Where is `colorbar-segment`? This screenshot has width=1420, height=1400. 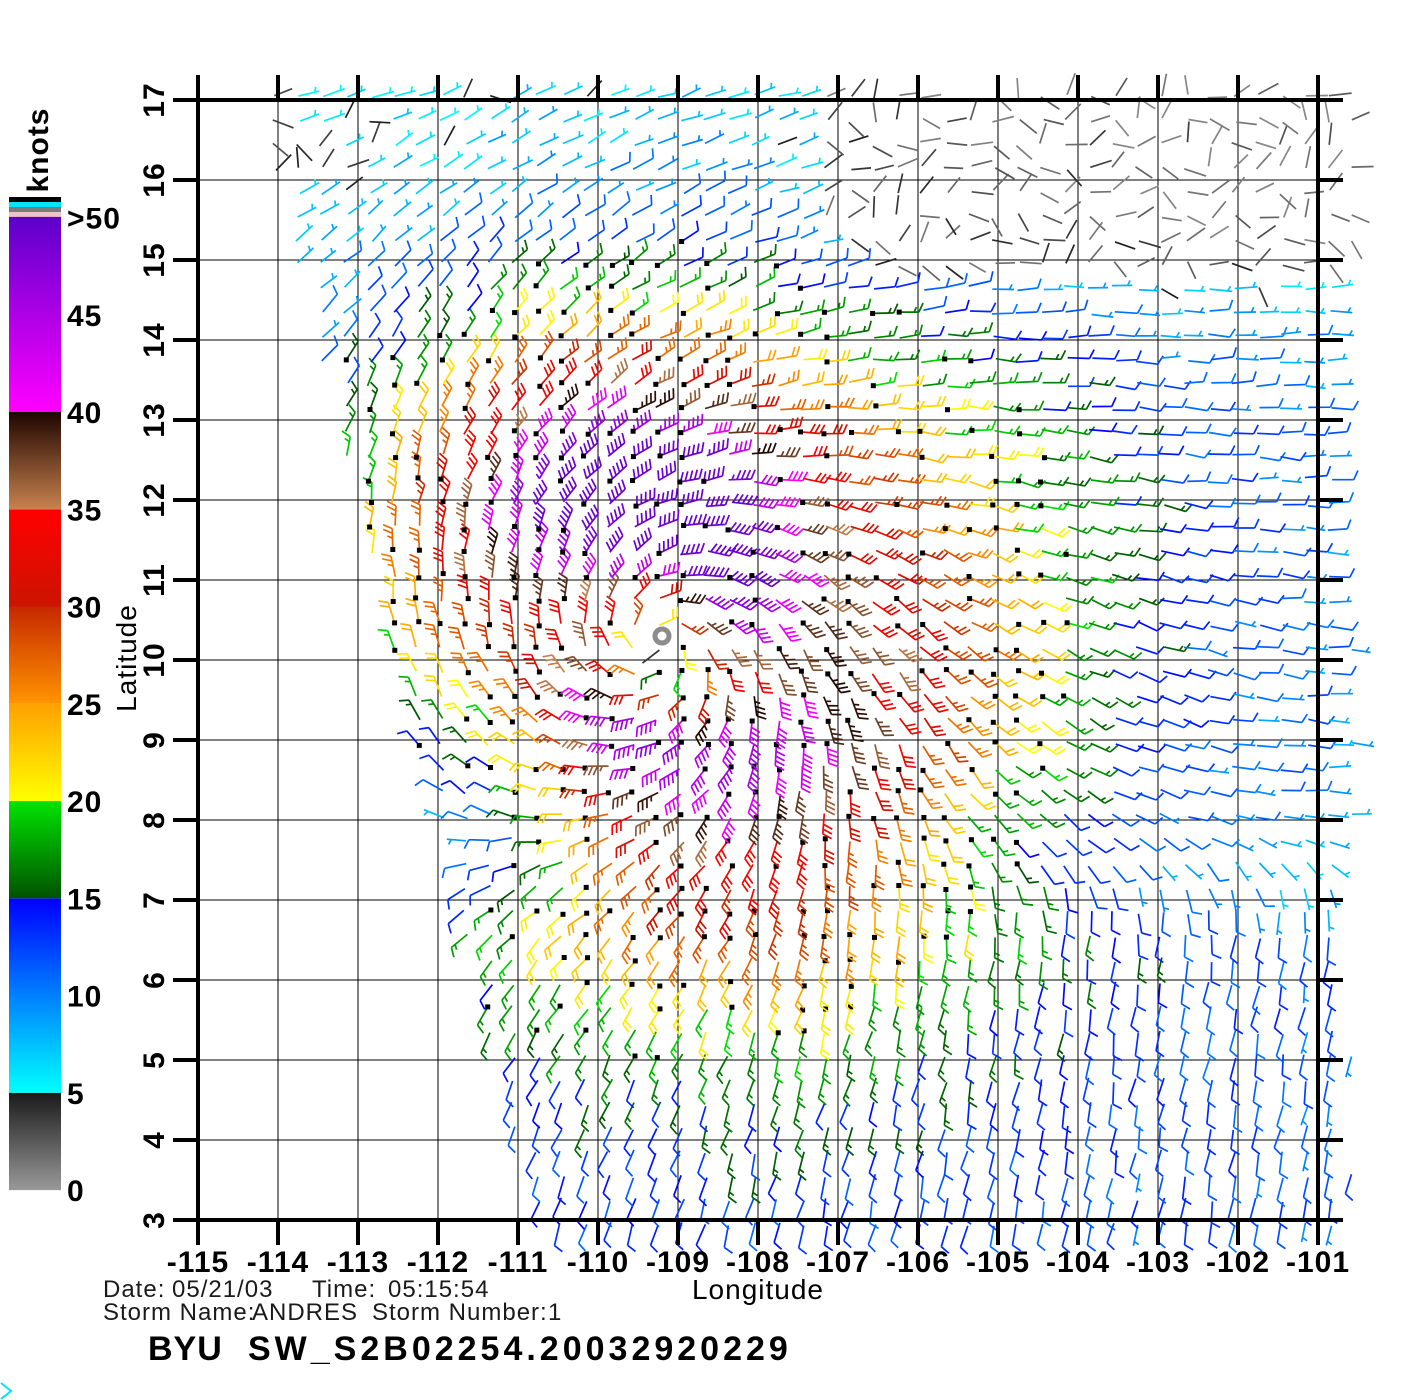 colorbar-segment is located at coordinates (35, 461).